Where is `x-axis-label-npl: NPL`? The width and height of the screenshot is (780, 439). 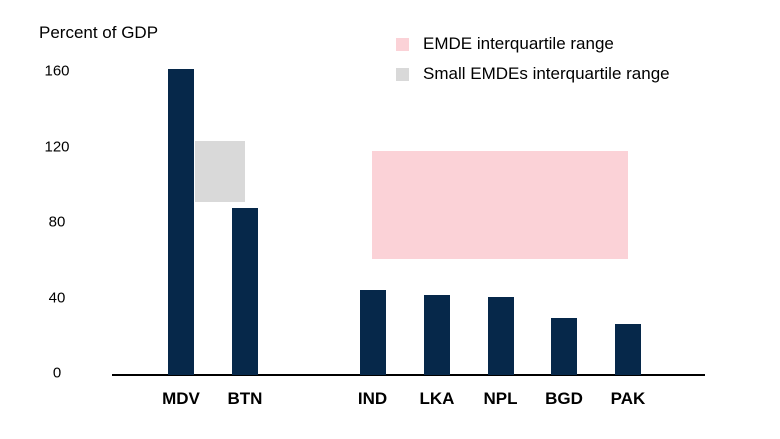
x-axis-label-npl: NPL is located at coordinates (500, 398).